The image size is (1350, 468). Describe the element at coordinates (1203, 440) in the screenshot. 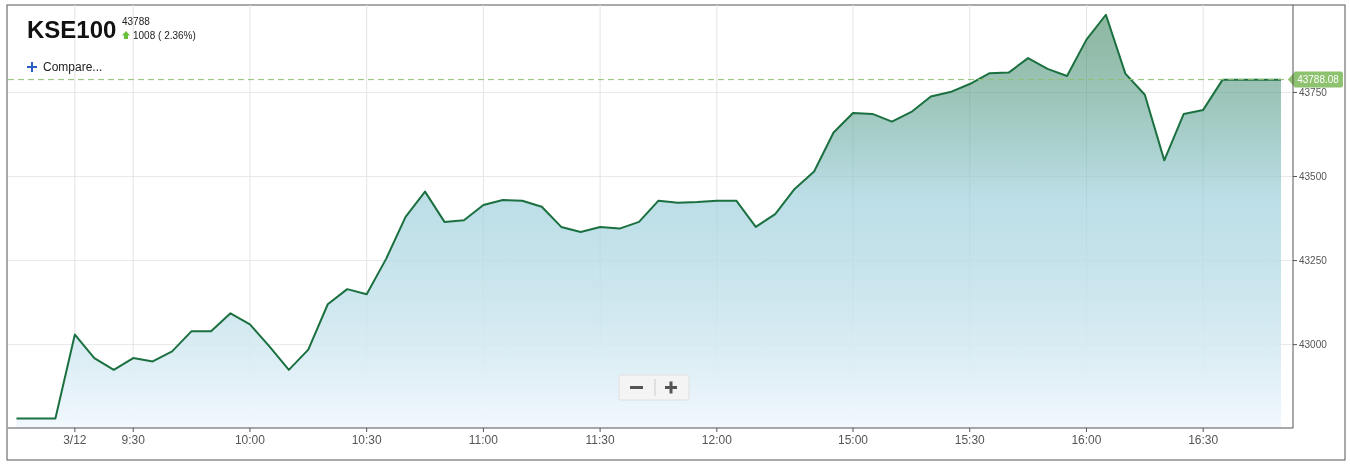

I see `x-tick-label: 16:30` at that location.